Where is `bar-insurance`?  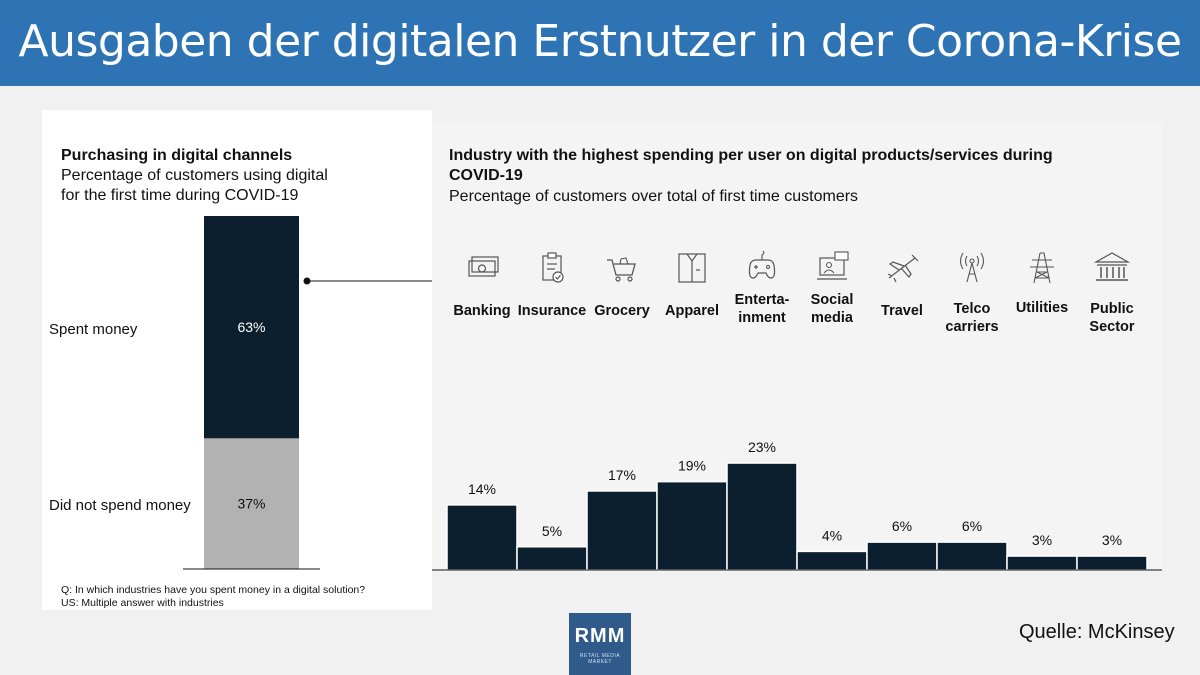
bar-insurance is located at coordinates (552, 558).